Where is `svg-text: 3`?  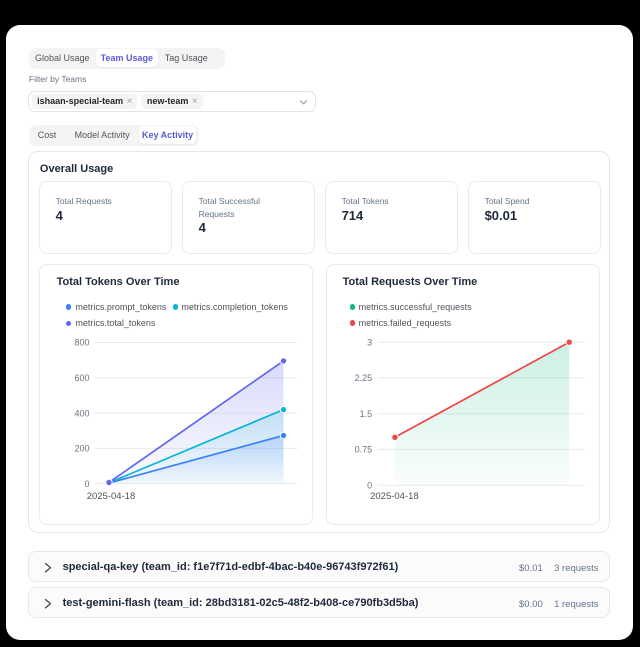 svg-text: 3 is located at coordinates (369, 342).